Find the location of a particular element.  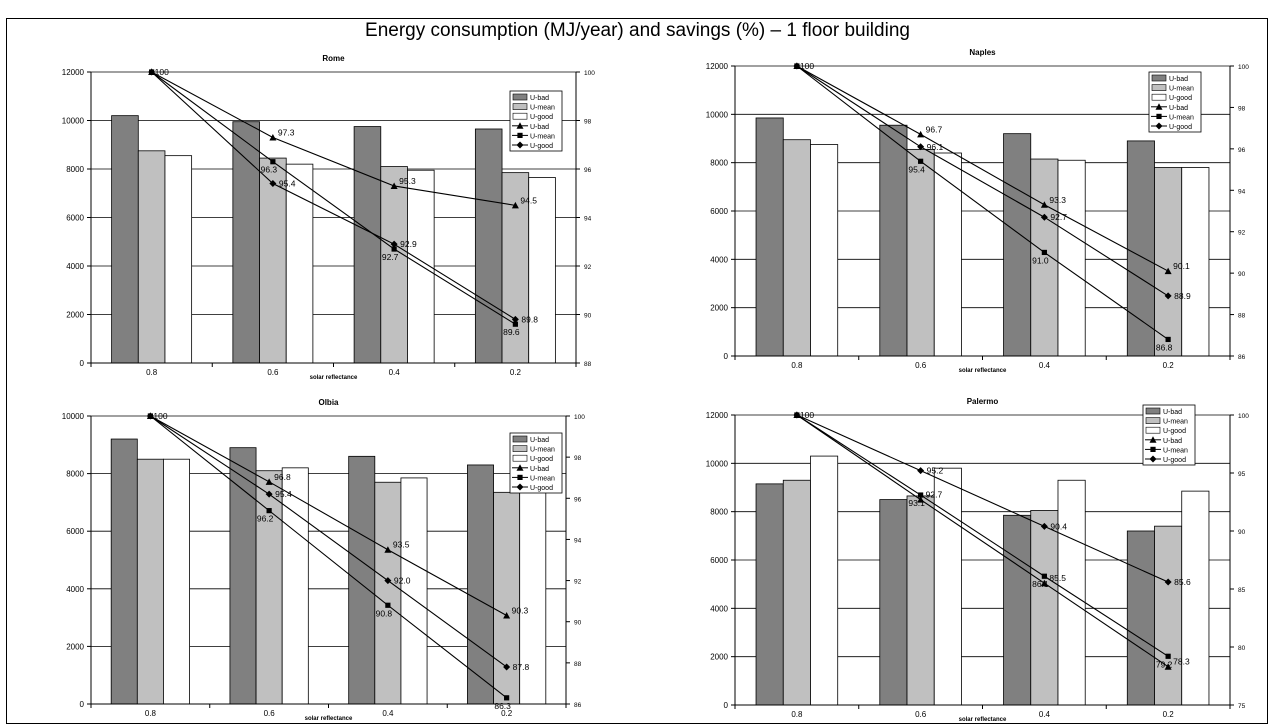

palermo-legend-box is located at coordinates (1169, 435).